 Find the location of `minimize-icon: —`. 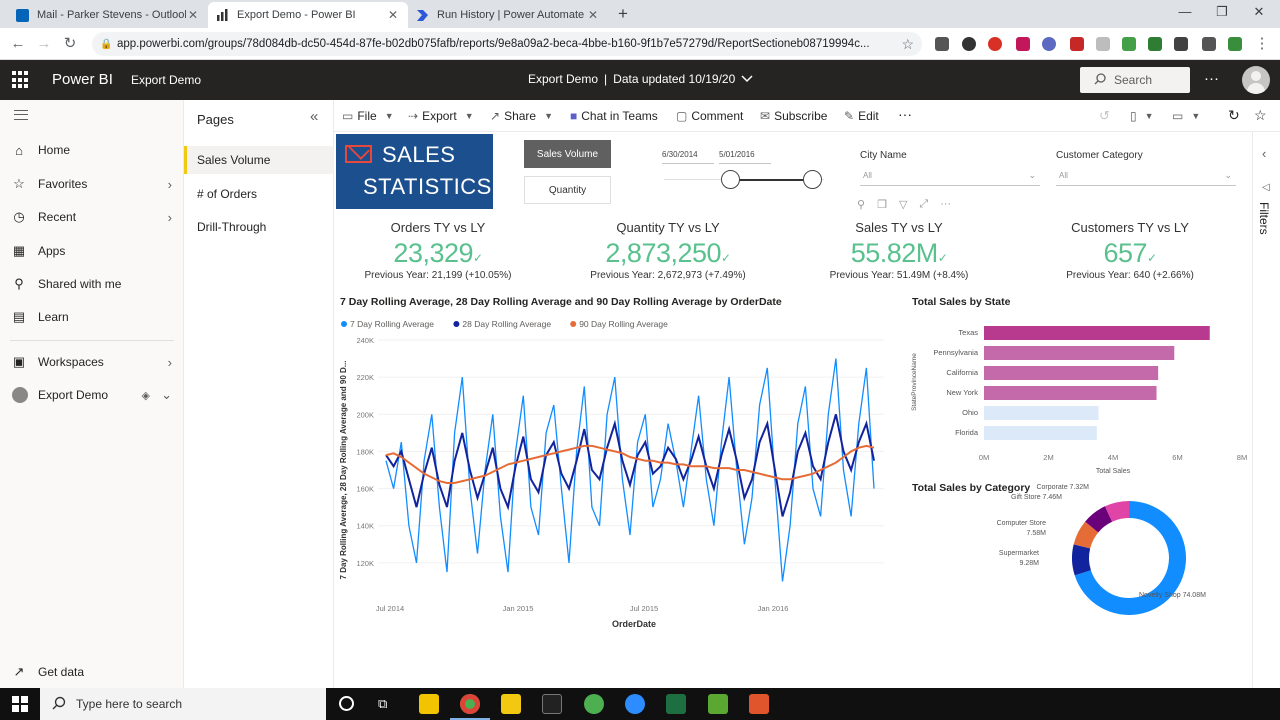

minimize-icon: — is located at coordinates (1185, 11).